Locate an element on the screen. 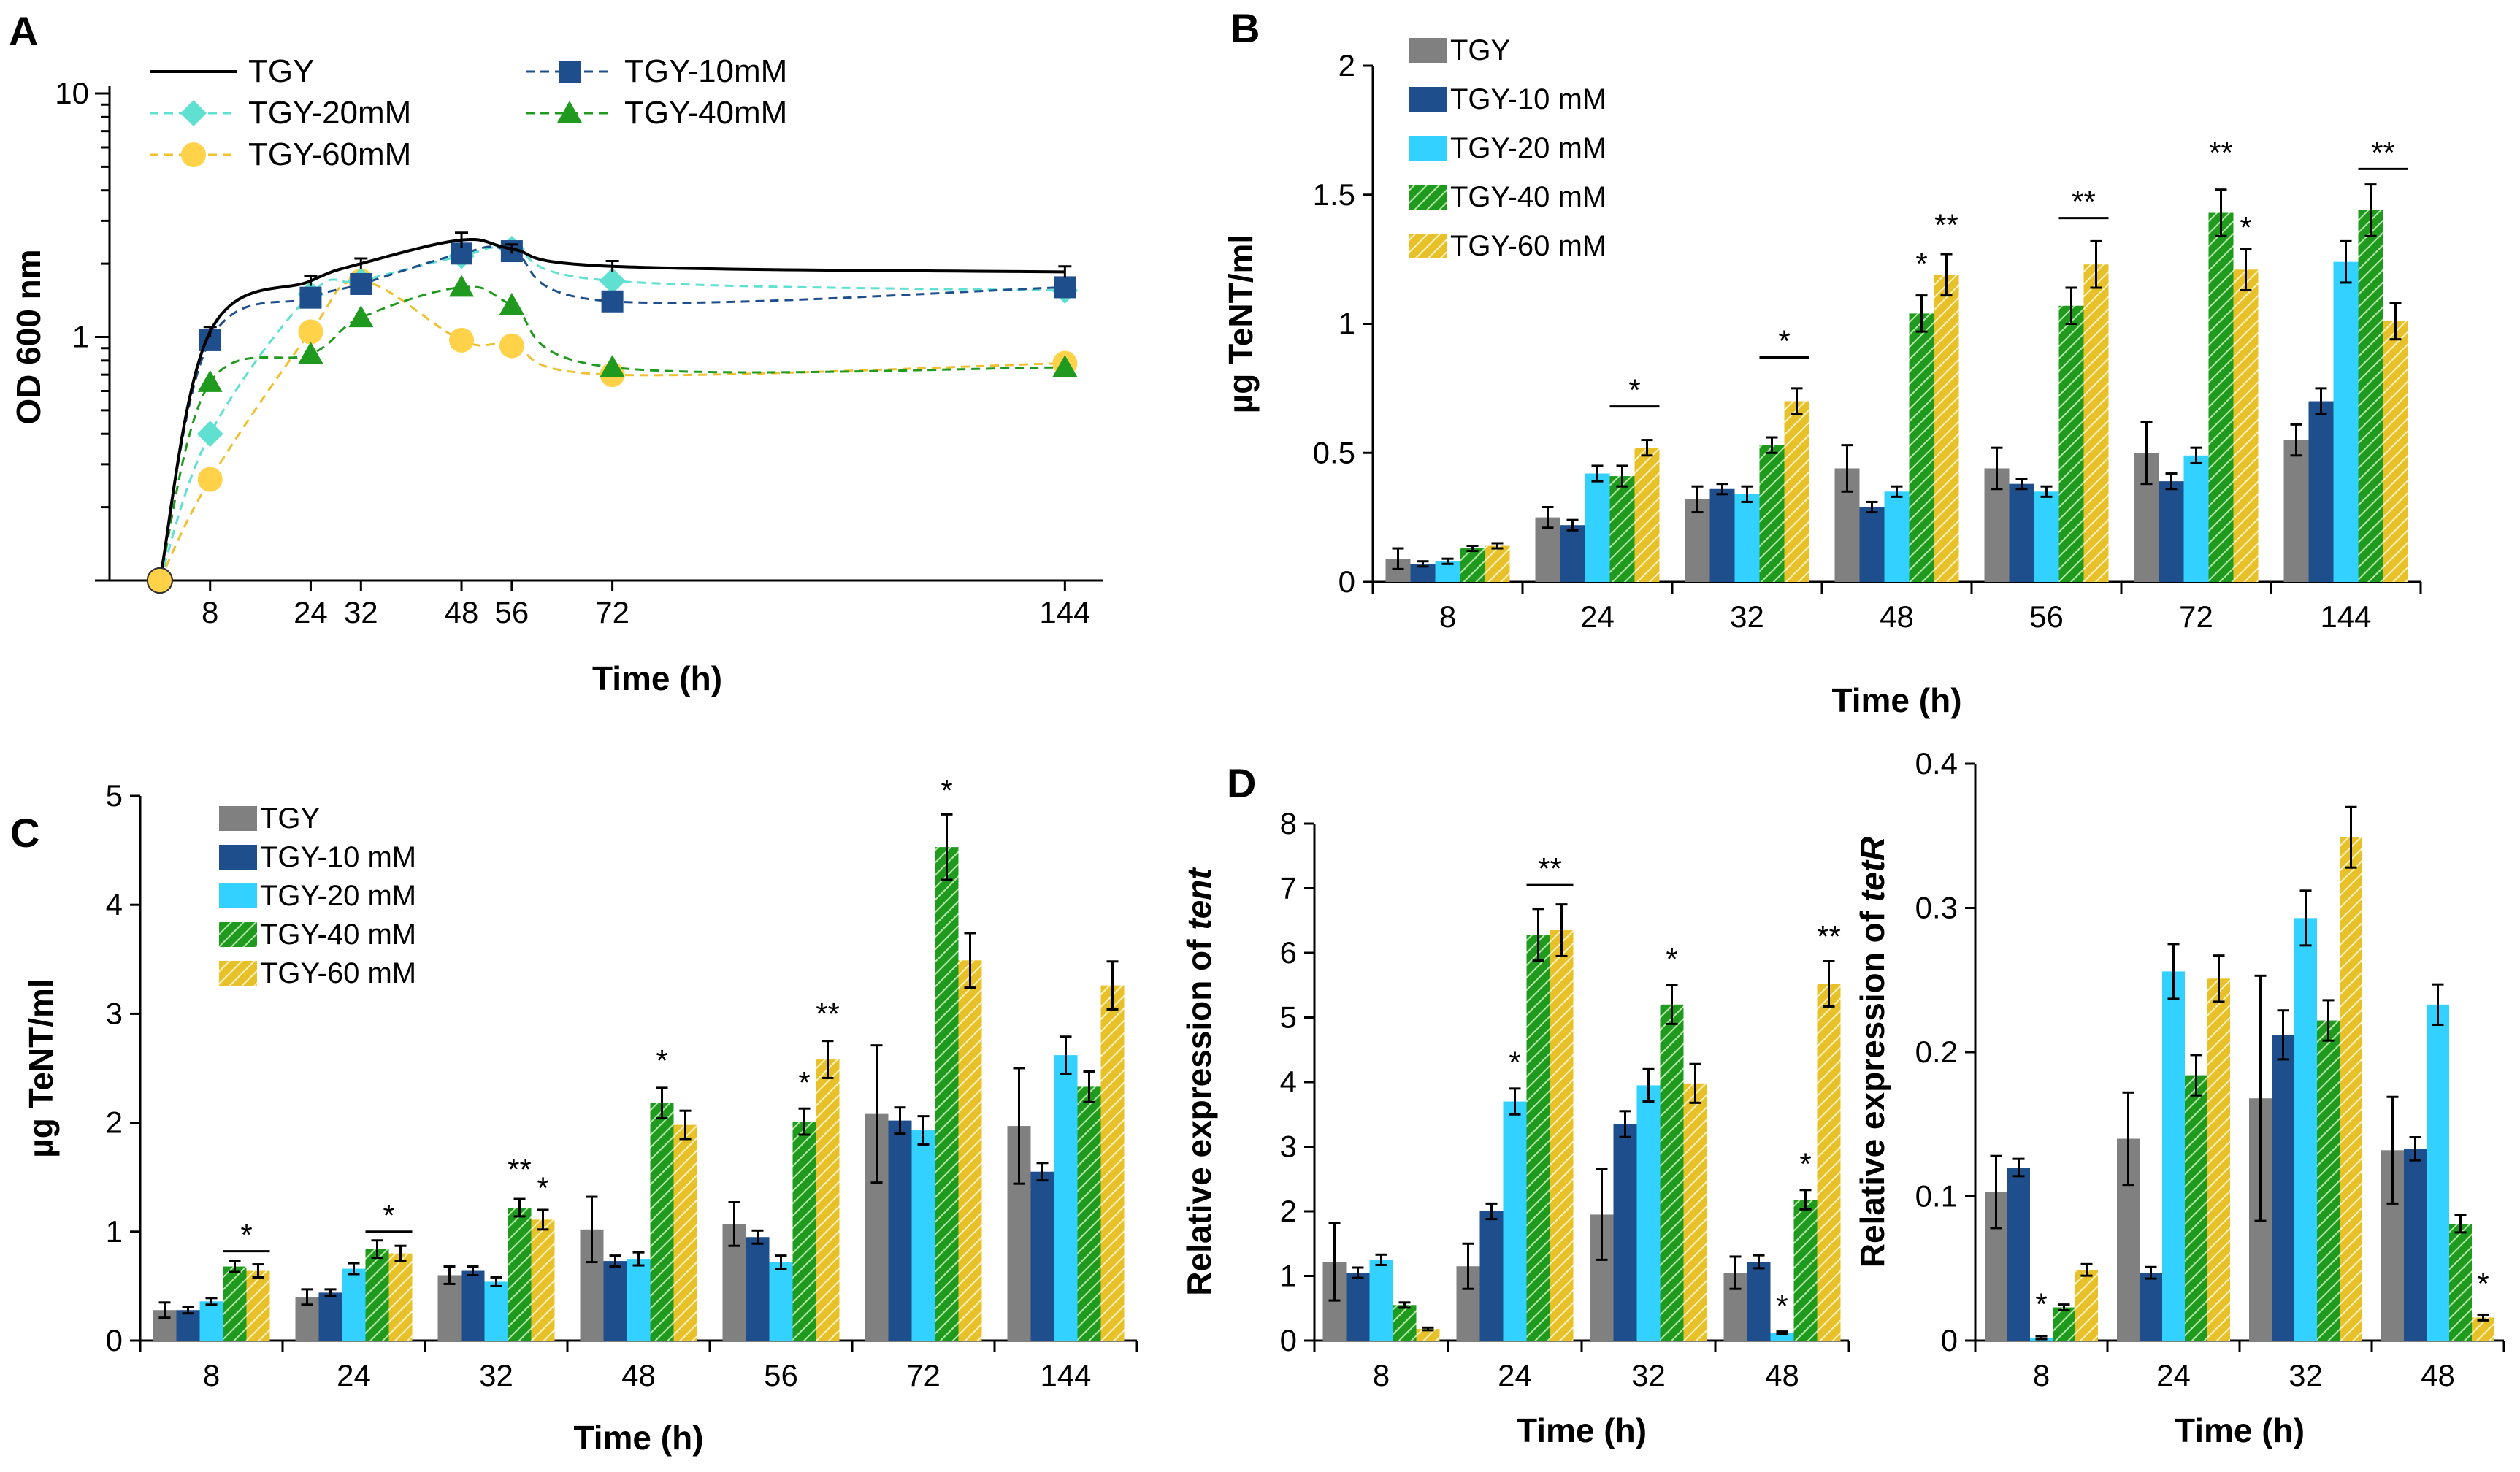 The image size is (2520, 1472). x-tick-label-a: 144 is located at coordinates (1064, 612).